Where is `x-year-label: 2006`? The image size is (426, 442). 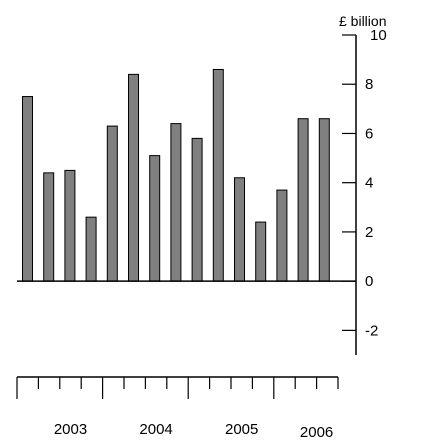 x-year-label: 2006 is located at coordinates (316, 432).